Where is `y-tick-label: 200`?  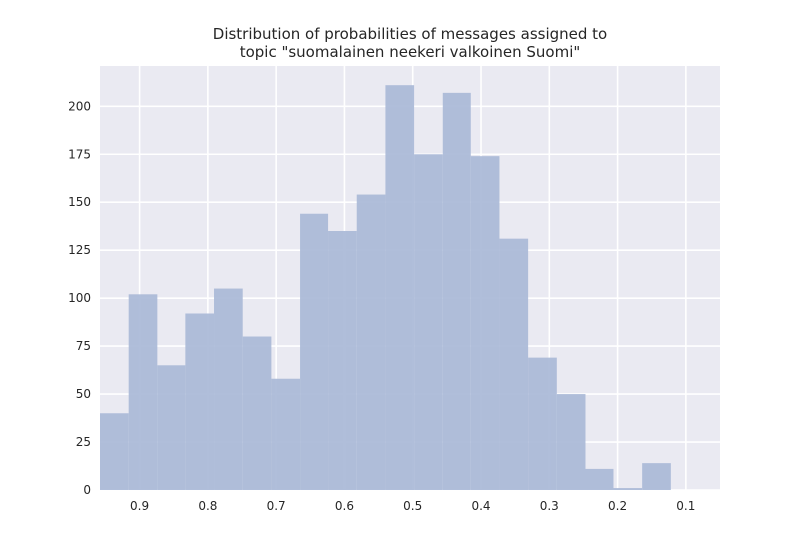
y-tick-label: 200 is located at coordinates (79, 106).